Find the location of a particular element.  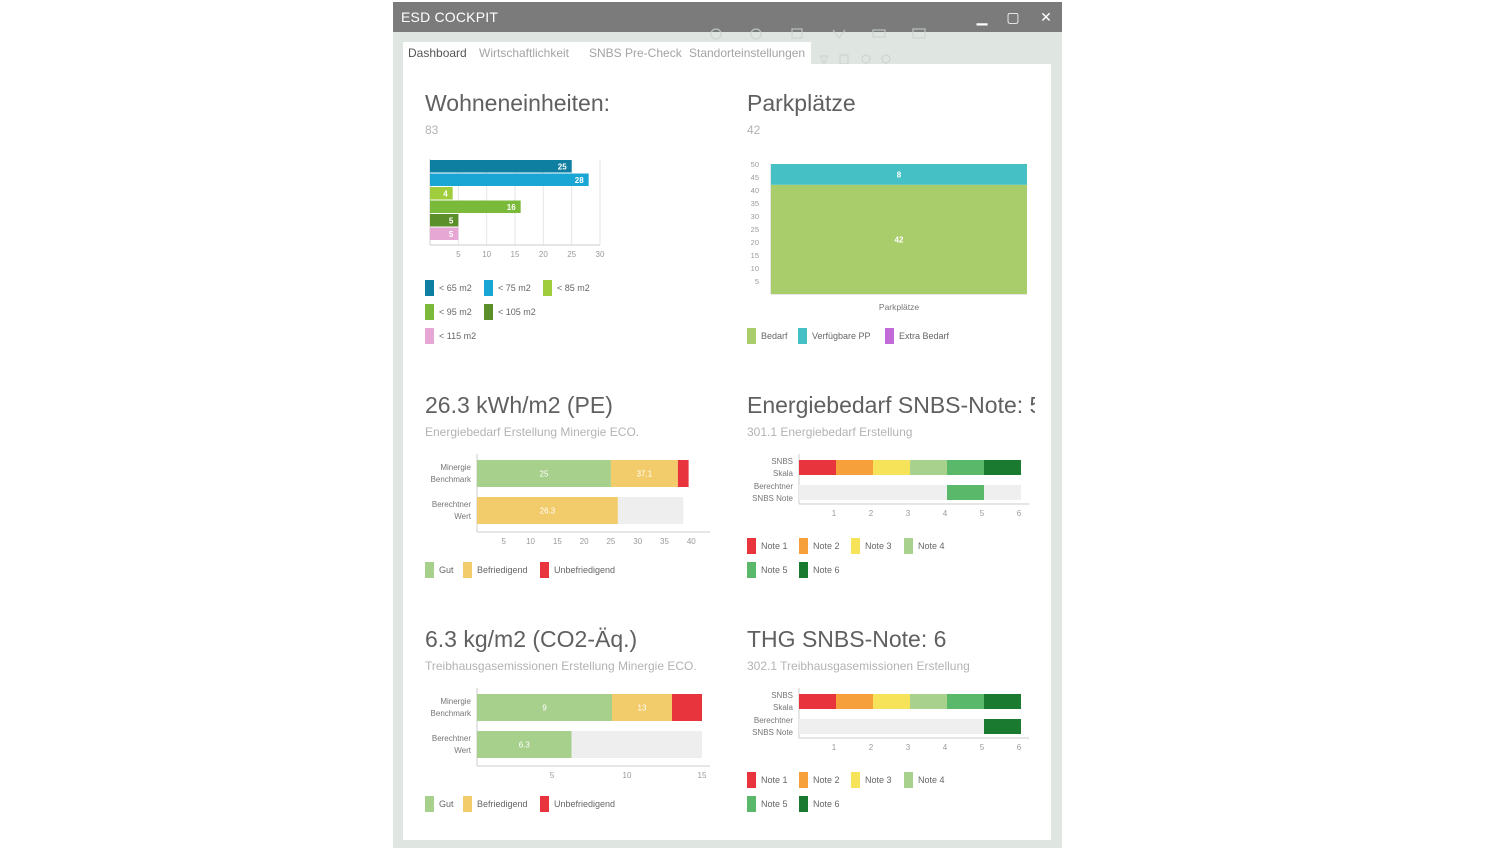

park-legend: Bedarf Verfügbare PP Extra Bedarf is located at coordinates (897, 338).